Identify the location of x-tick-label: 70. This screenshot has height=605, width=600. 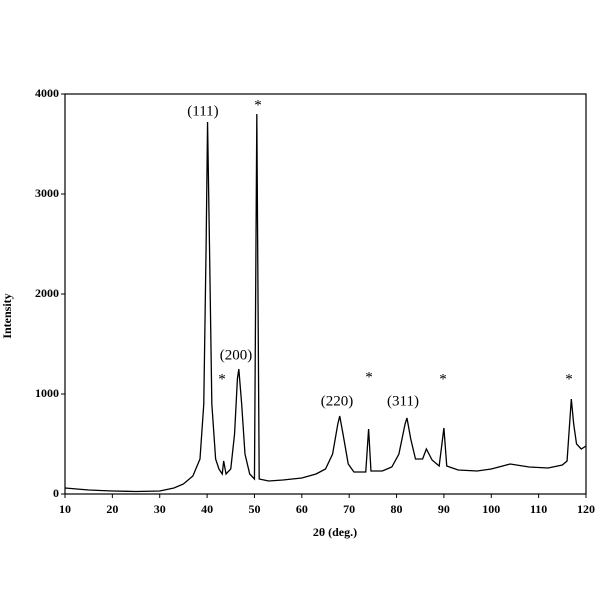
(349, 509).